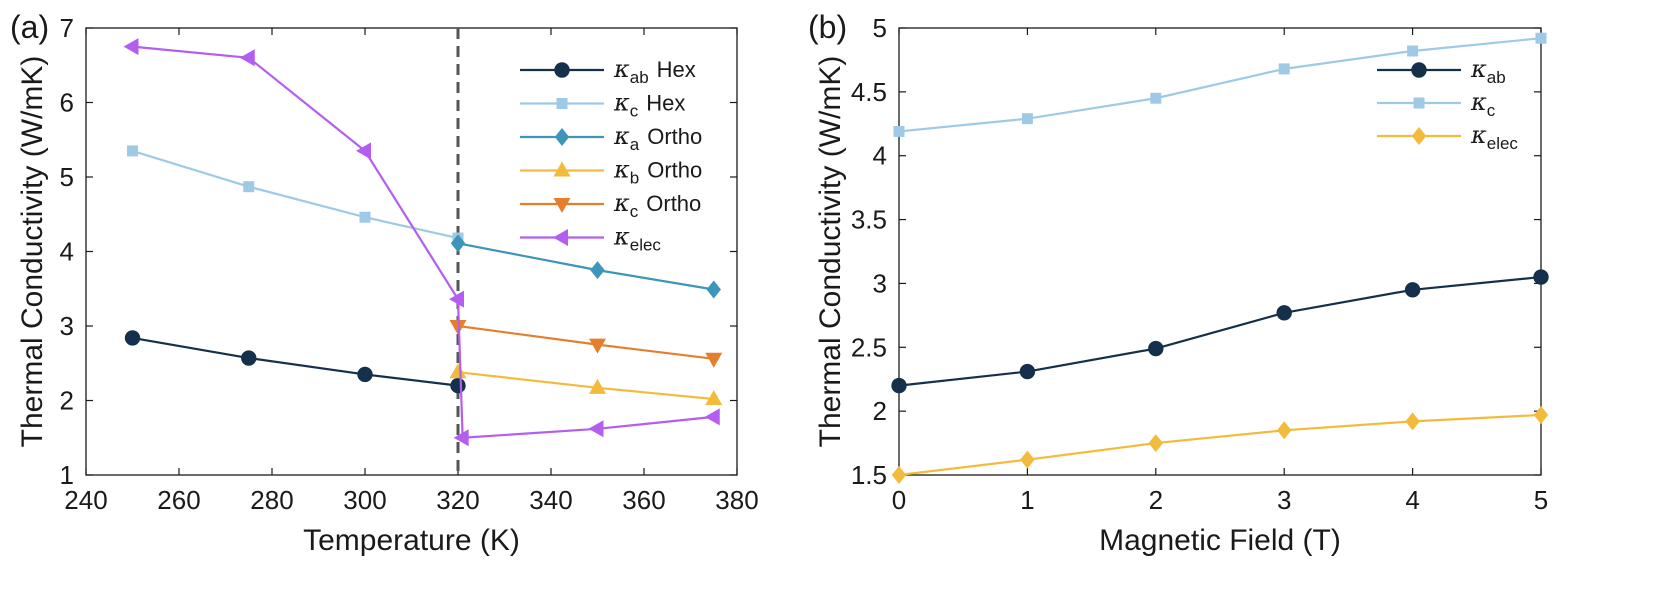  I want to click on x-tick-label: 2, so click(1156, 500).